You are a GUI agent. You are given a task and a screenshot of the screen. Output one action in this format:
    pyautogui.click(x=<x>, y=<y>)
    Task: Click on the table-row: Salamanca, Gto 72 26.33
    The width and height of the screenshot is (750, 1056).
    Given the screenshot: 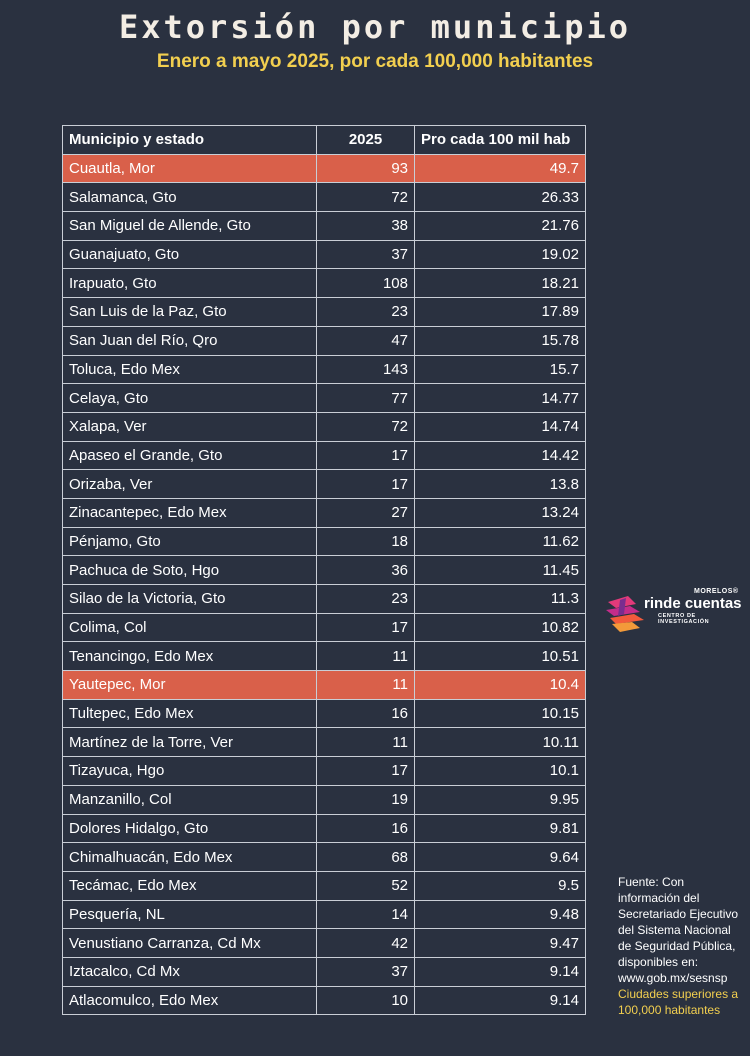 What is the action you would take?
    pyautogui.click(x=324, y=197)
    